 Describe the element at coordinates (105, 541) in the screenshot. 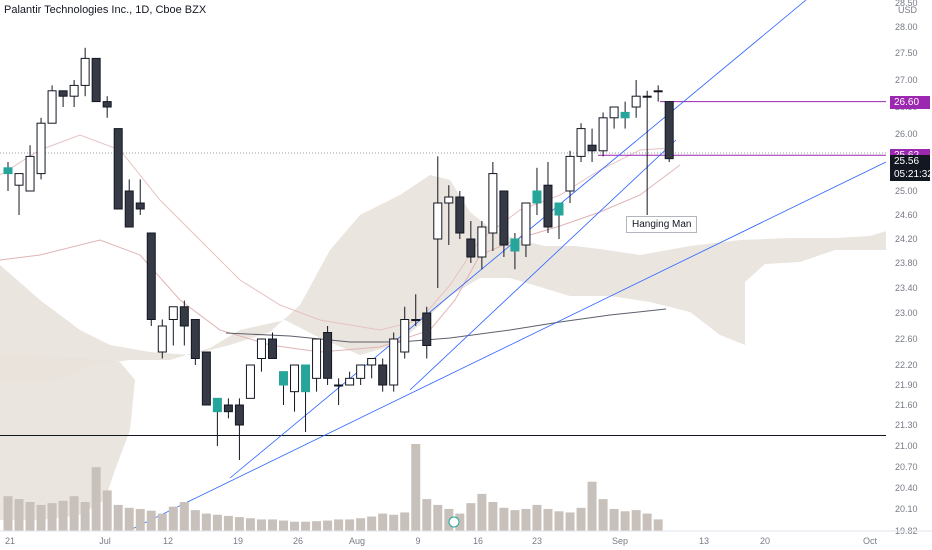

I see `time-tick-label: Jul` at that location.